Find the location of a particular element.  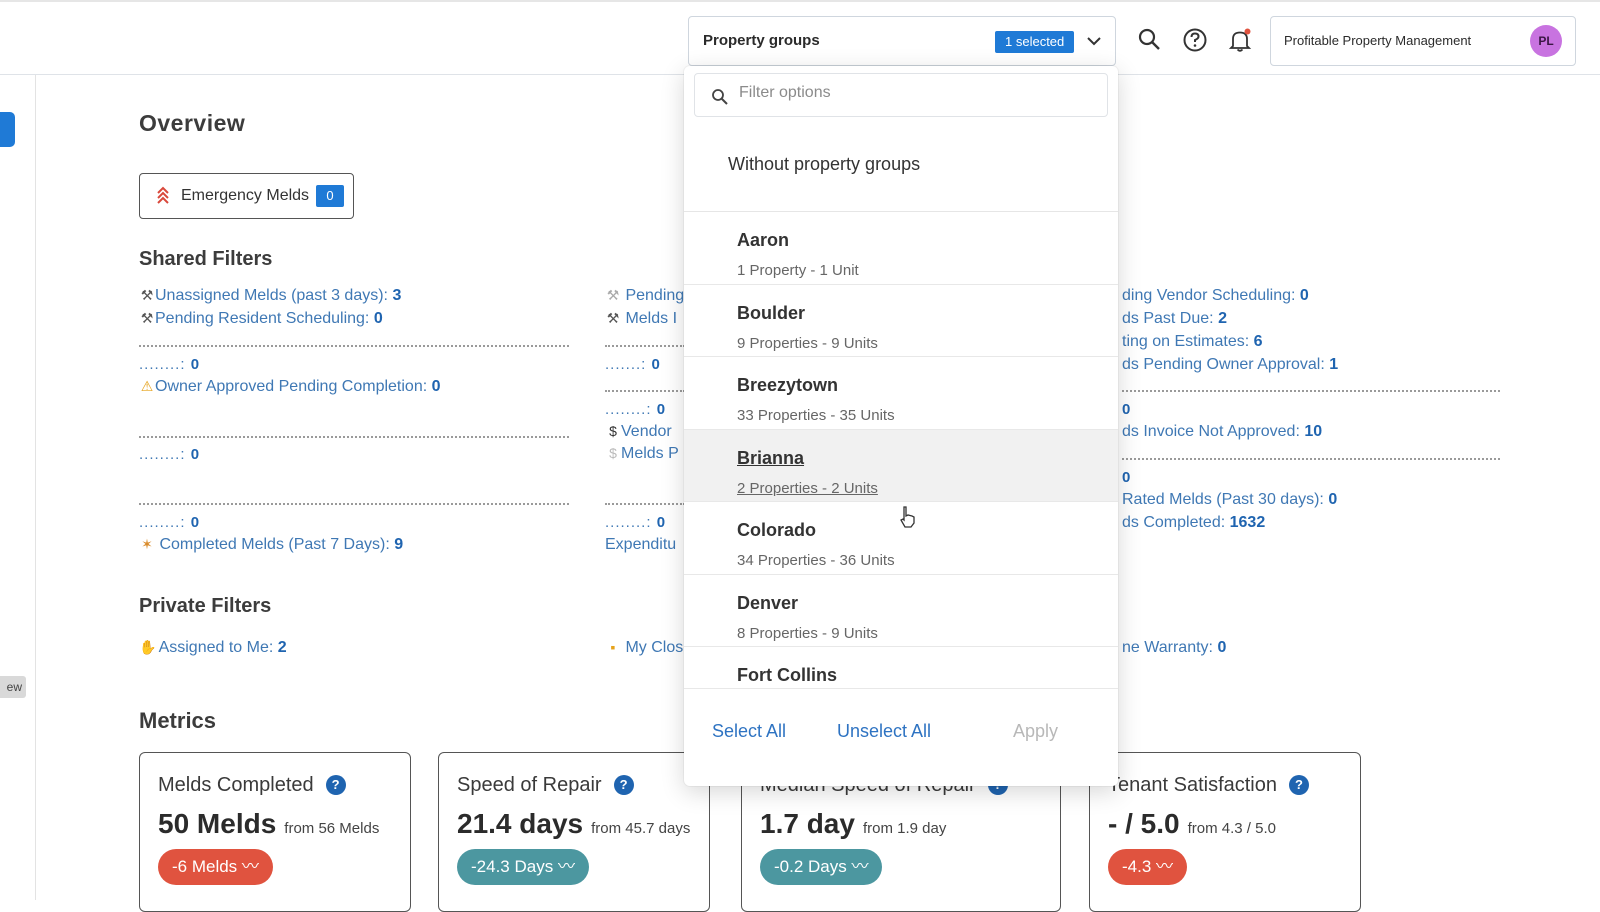

select-all-button: Select All is located at coordinates (749, 731).